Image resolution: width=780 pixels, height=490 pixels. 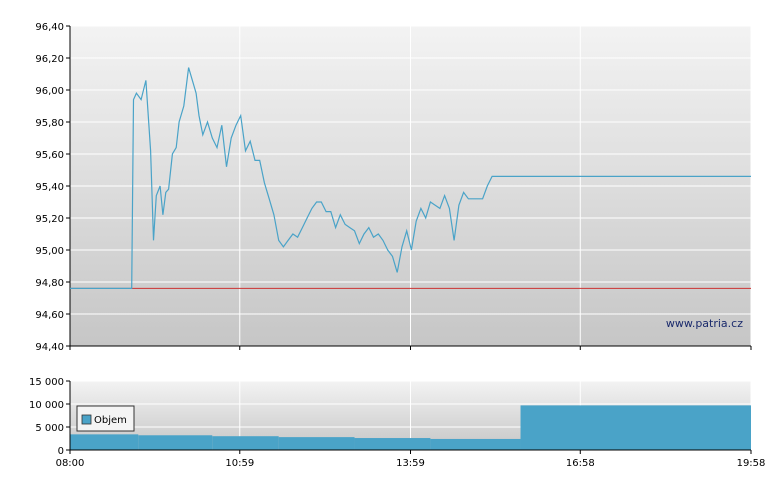 What do you see at coordinates (49, 283) in the screenshot?
I see `price-tick-label: 94,80` at bounding box center [49, 283].